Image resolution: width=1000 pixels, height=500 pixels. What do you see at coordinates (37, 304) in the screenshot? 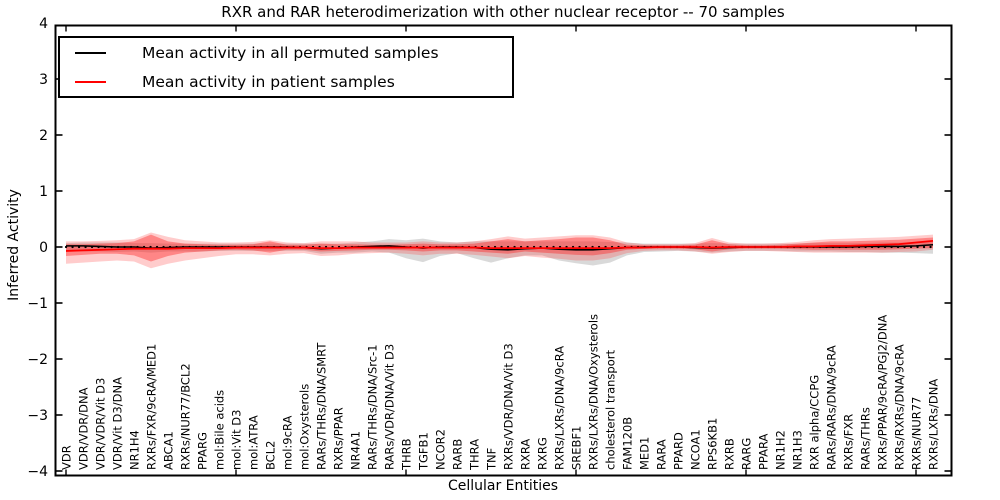
I see `y-tick-label: −1` at bounding box center [37, 304].